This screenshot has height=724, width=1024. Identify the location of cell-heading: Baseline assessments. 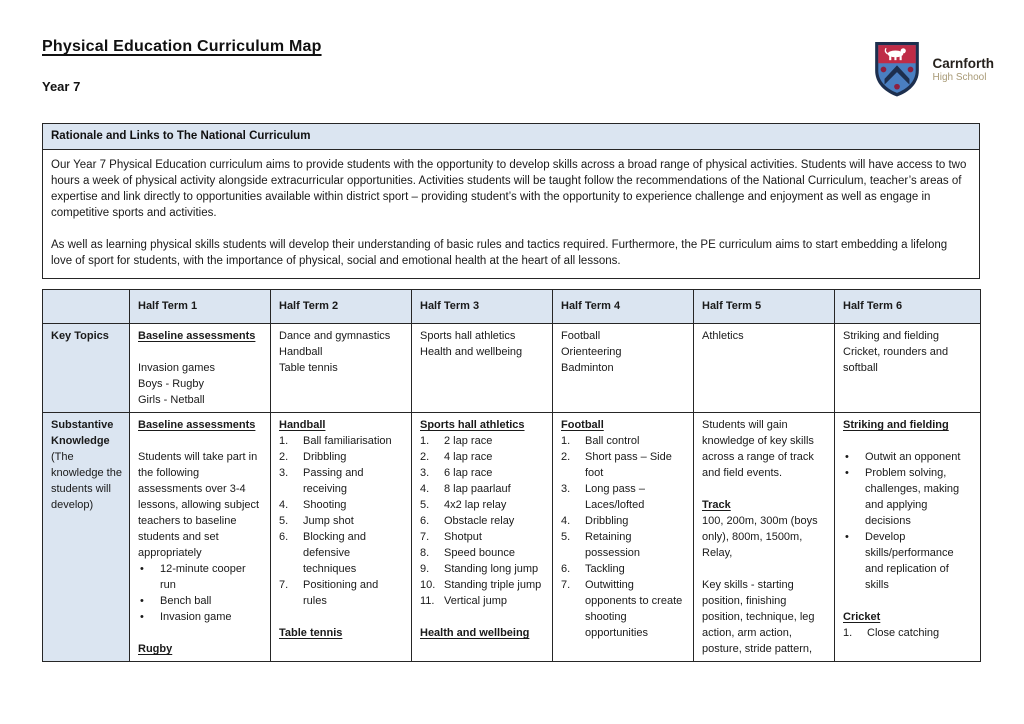
(197, 336).